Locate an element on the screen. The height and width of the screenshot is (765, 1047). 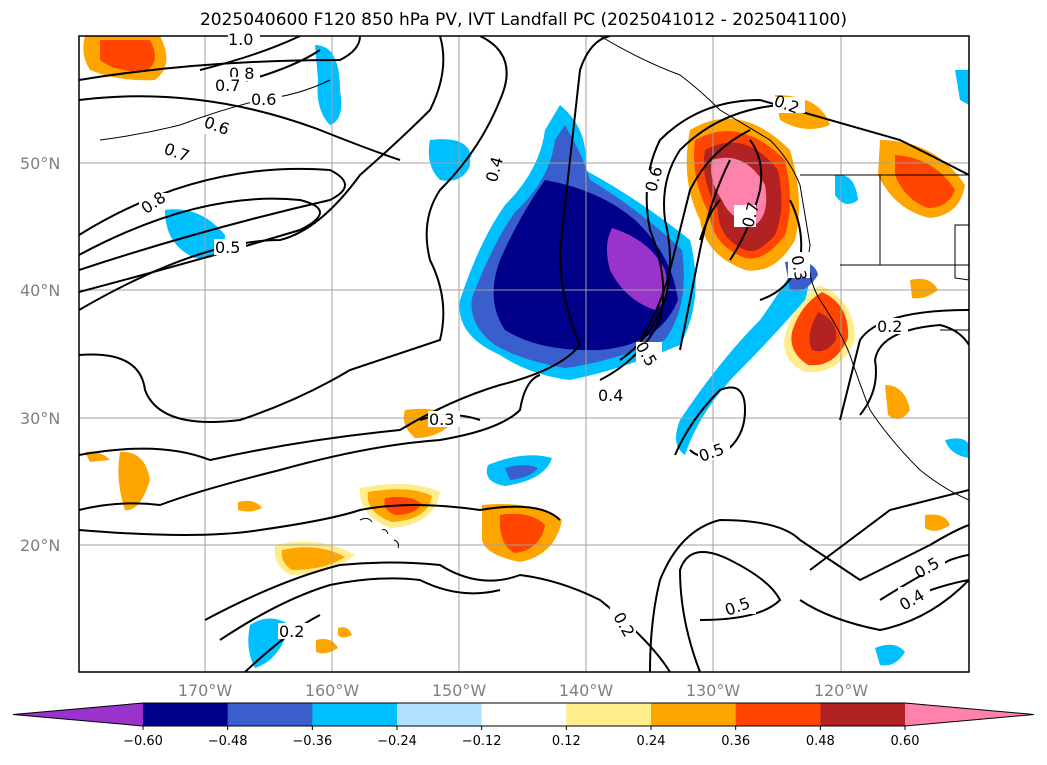
contour-label: 0.4 is located at coordinates (610, 395).